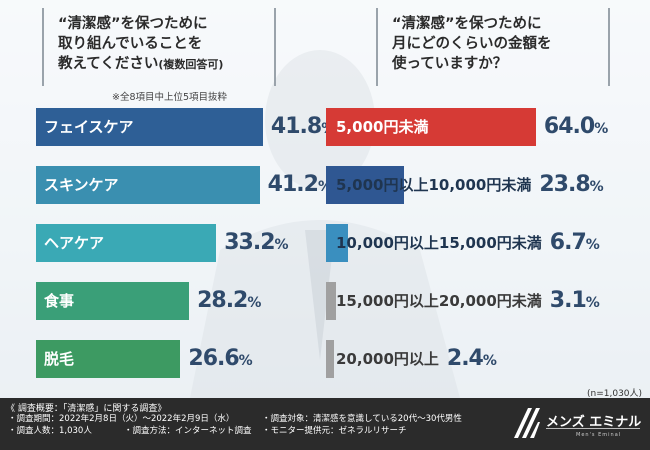 This screenshot has height=450, width=650. What do you see at coordinates (170, 97) in the screenshot?
I see `excerpt-note: ※全8項目中上位5項目抜粋` at bounding box center [170, 97].